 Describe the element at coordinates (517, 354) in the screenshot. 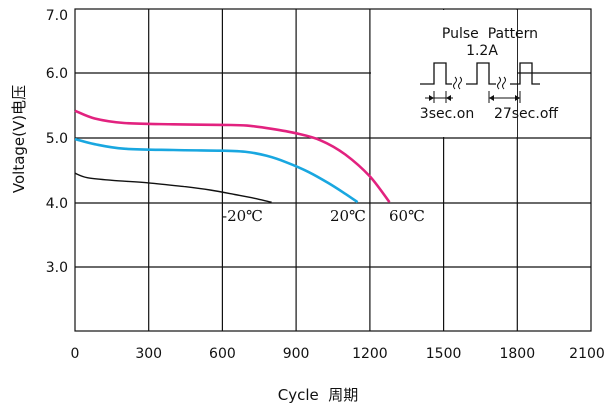

I see `x-tick-label: 1800` at that location.